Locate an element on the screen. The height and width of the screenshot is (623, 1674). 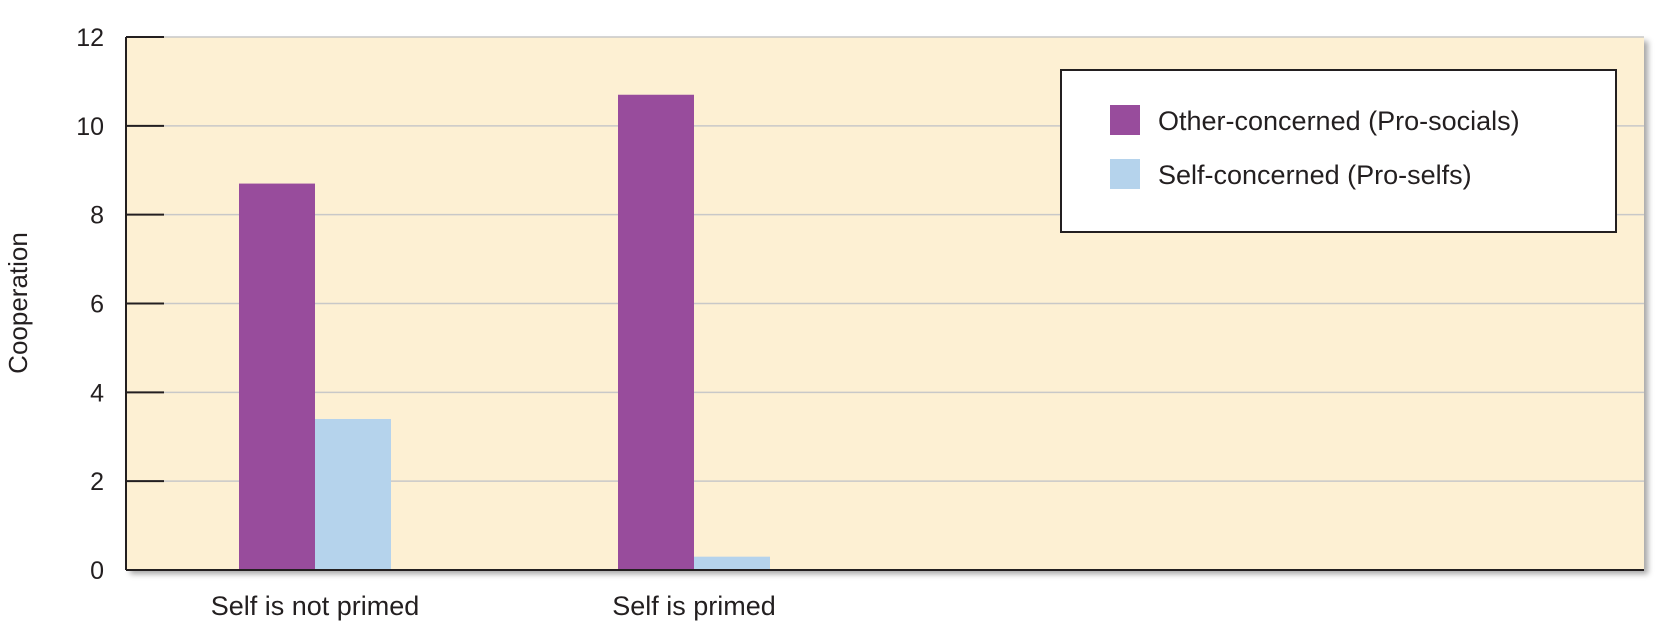
bar-other-concerned-pro-socials-self-is-not-primed is located at coordinates (277, 376).